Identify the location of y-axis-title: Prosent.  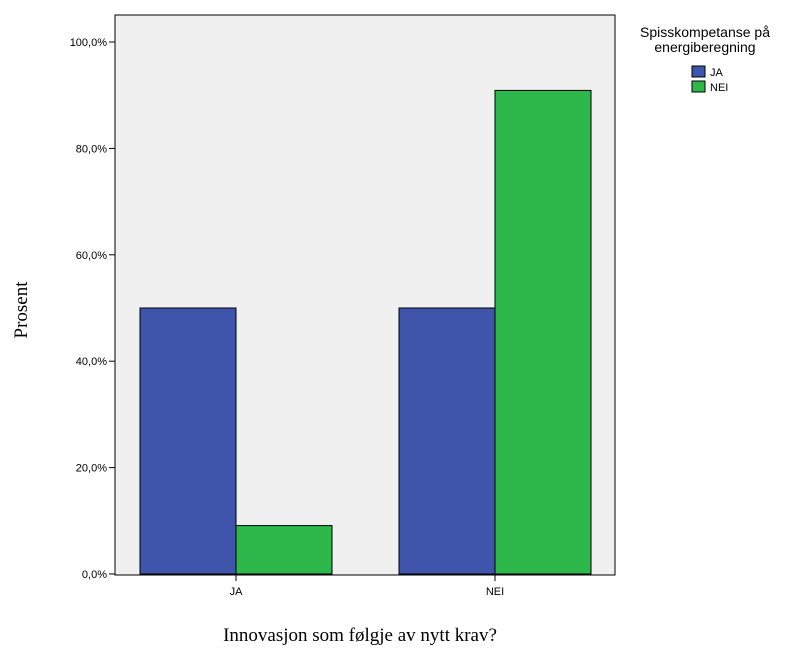
(21, 310).